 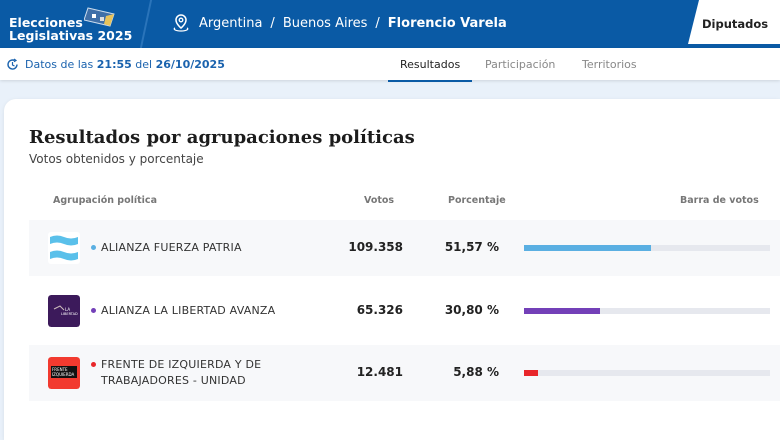 I want to click on section-subtitle: Votos obtenidos y porcentaje, so click(x=116, y=159).